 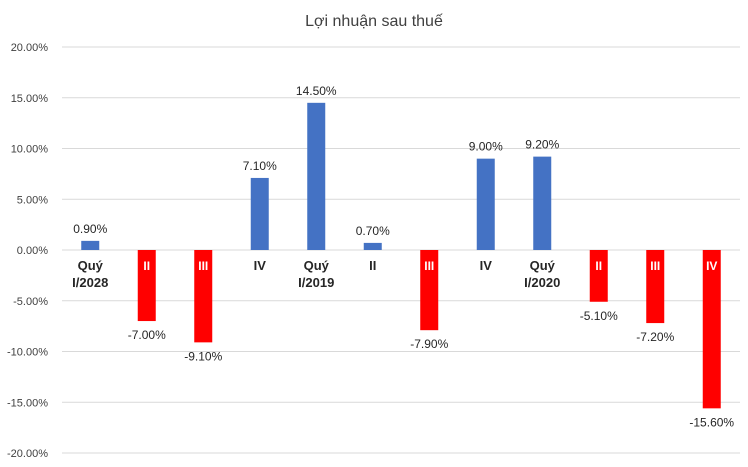 I want to click on category-label: Quý I/2020, so click(x=542, y=274).